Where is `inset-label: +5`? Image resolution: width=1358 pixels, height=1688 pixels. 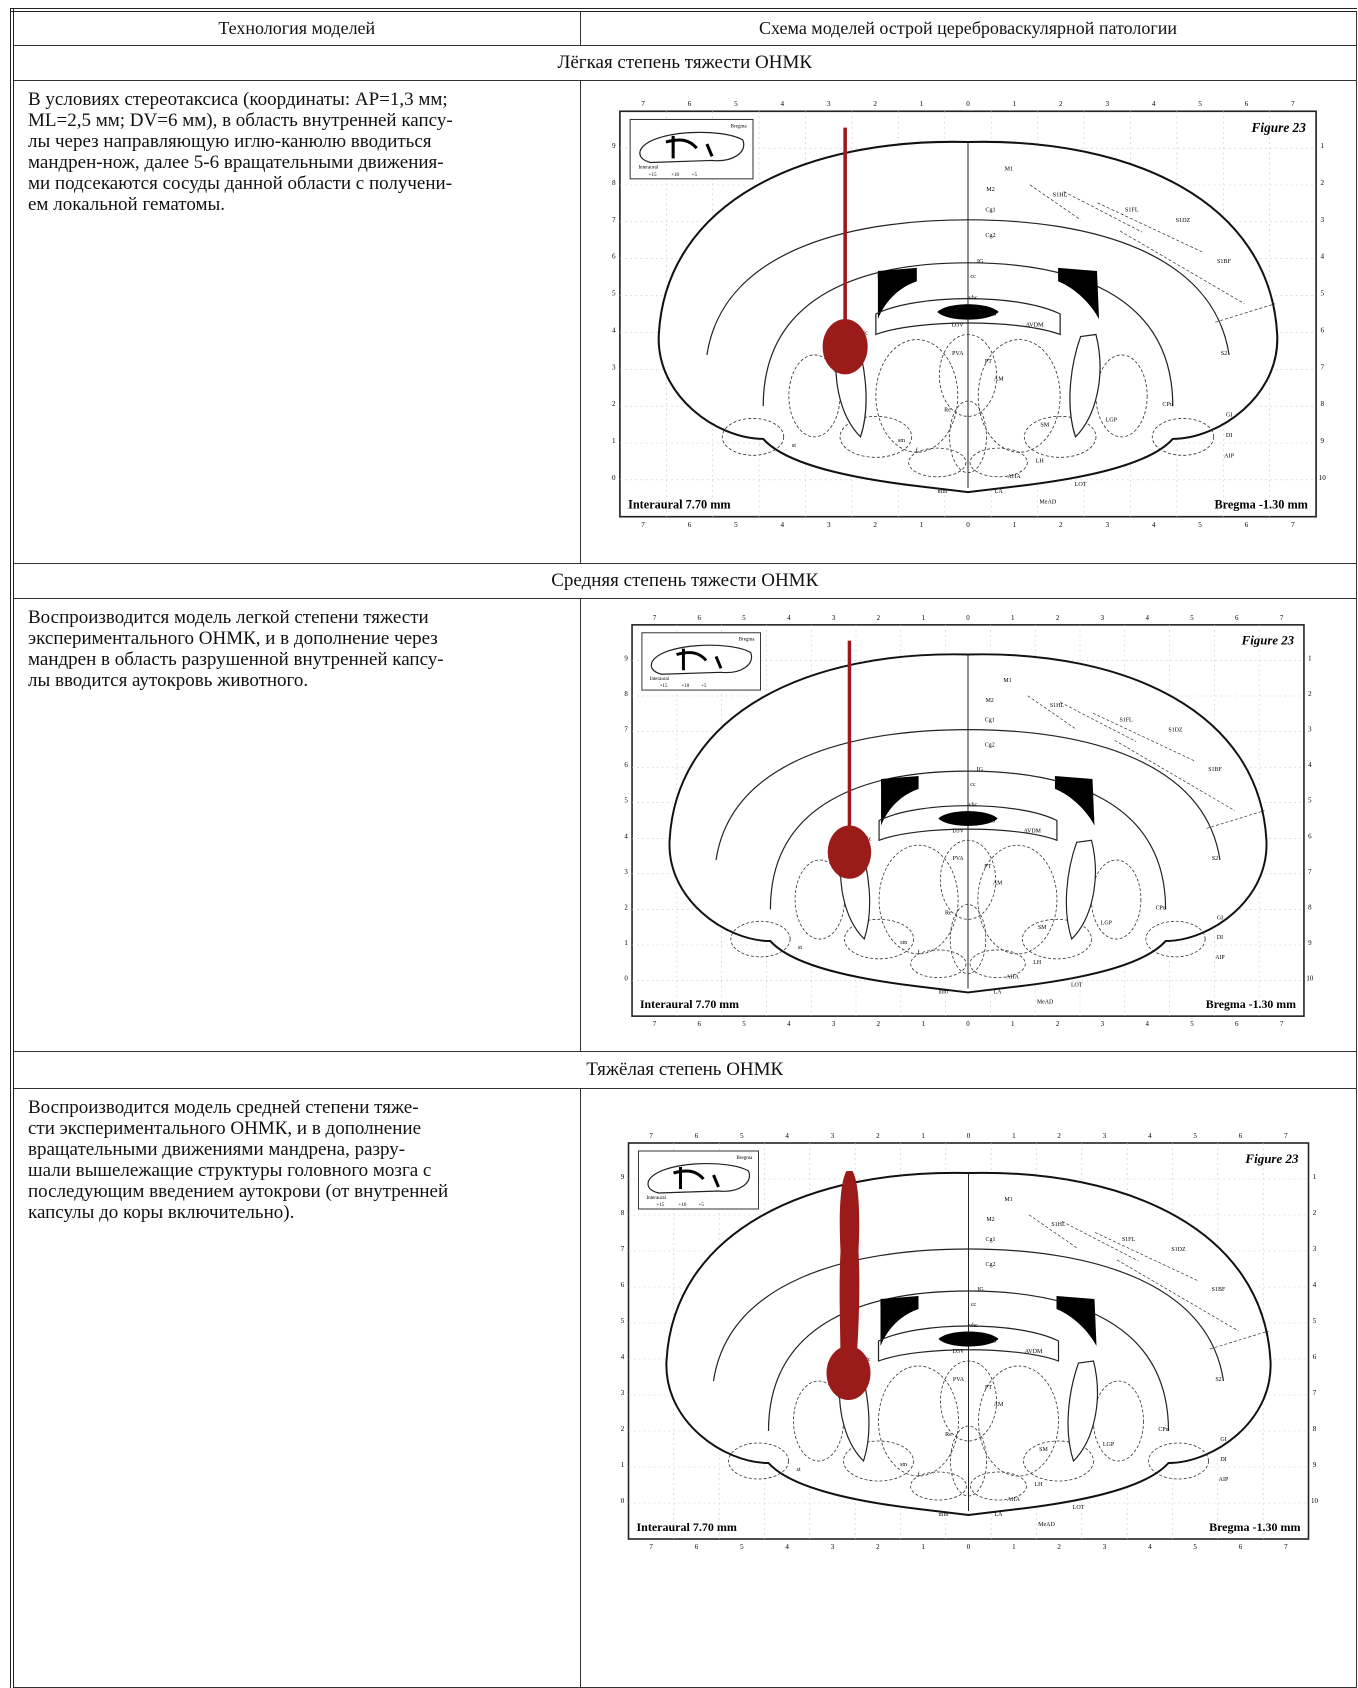 inset-label: +5 is located at coordinates (695, 175).